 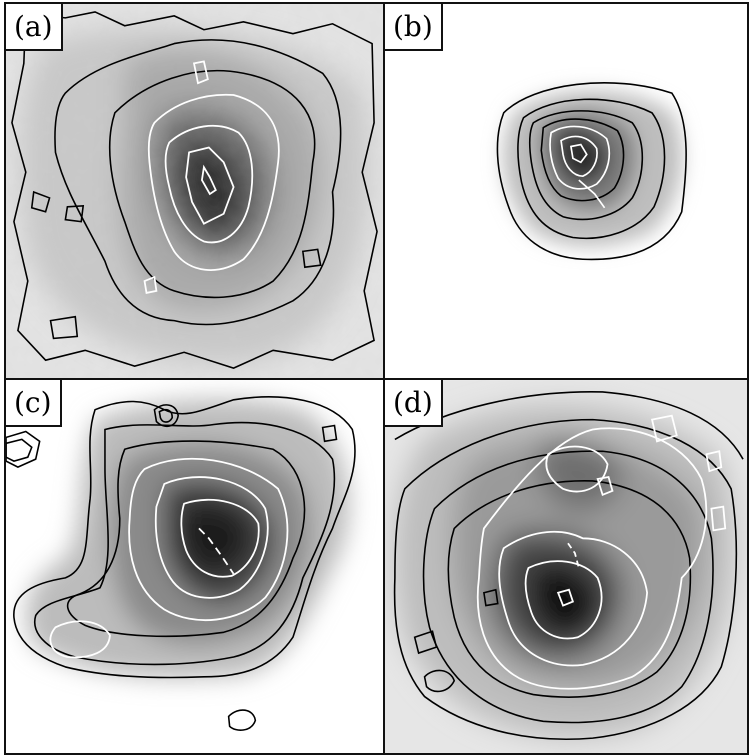 I want to click on panel-d-white-contours, so click(x=601, y=552).